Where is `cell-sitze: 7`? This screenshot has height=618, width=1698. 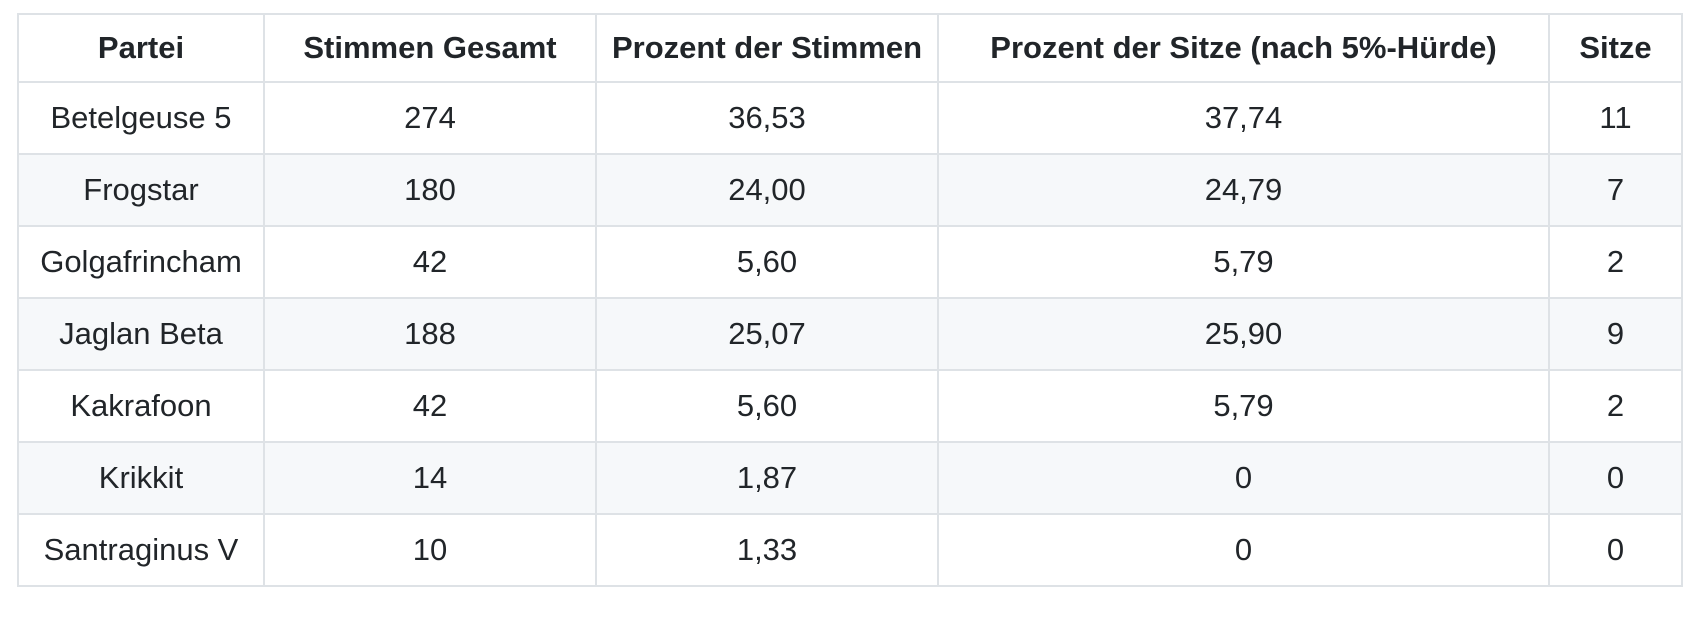
cell-sitze: 7 is located at coordinates (1615, 190).